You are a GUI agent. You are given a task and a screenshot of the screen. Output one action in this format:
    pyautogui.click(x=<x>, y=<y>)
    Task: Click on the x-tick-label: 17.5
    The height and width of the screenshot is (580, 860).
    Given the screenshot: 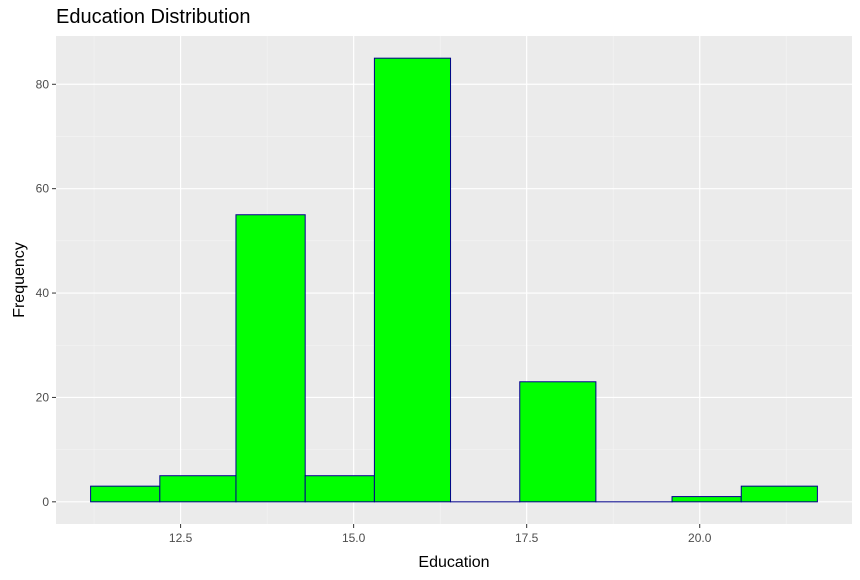 What is the action you would take?
    pyautogui.click(x=527, y=538)
    